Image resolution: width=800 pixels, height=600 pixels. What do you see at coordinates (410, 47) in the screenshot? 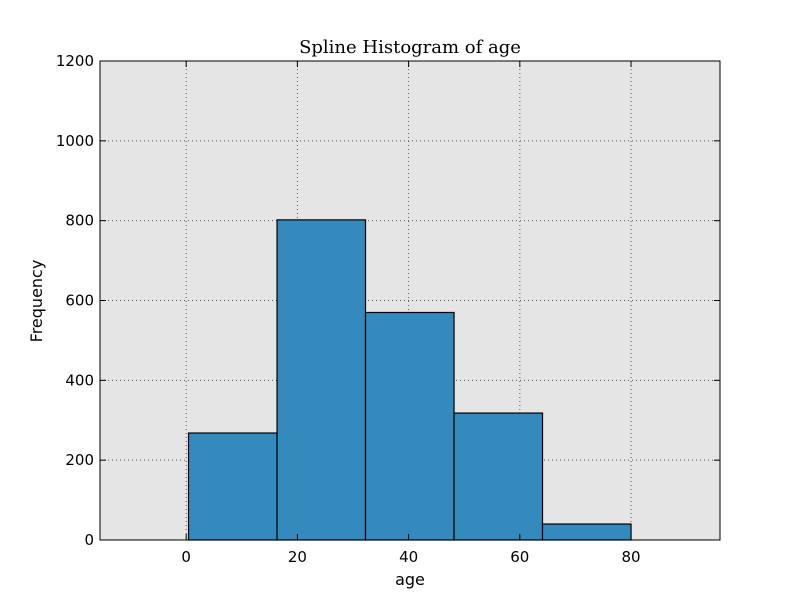
I see `chart-title: Spline Histogram of age` at bounding box center [410, 47].